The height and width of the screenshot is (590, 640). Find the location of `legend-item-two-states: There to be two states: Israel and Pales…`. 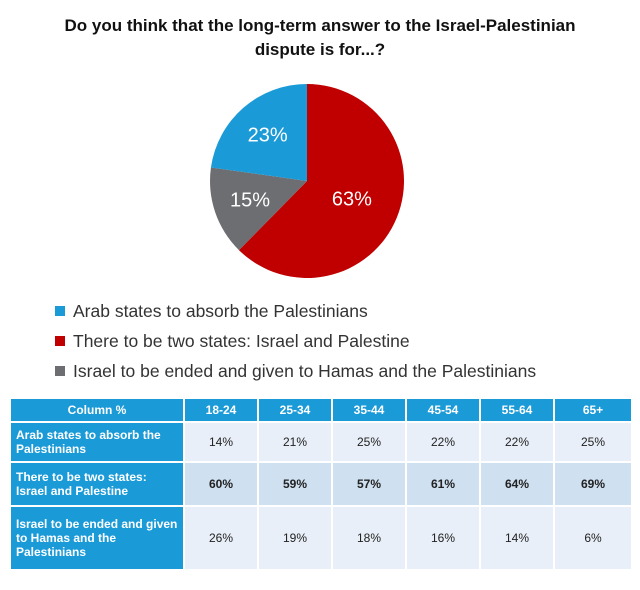

legend-item-two-states: There to be two states: Israel and Pales… is located at coordinates (295, 341).